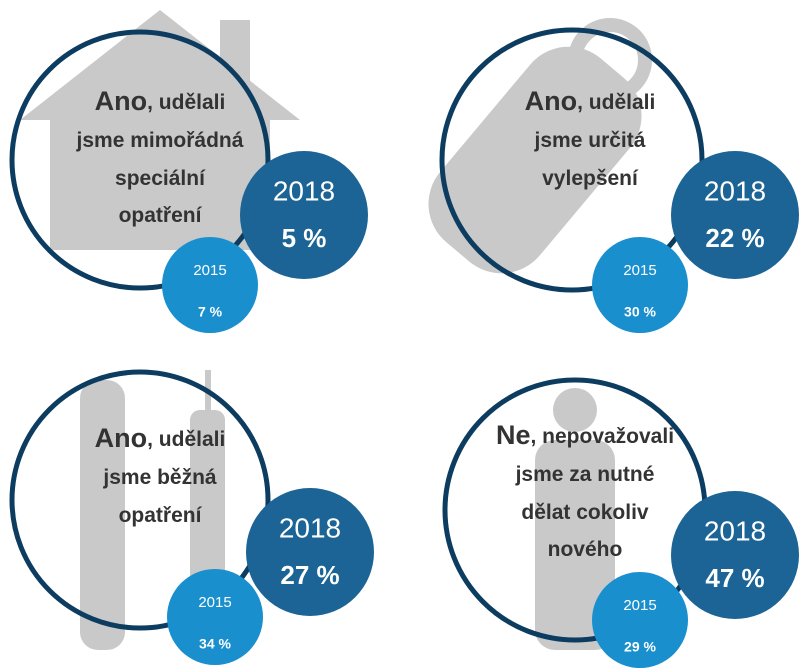  I want to click on text-line: jsme za nutné, so click(585, 474).